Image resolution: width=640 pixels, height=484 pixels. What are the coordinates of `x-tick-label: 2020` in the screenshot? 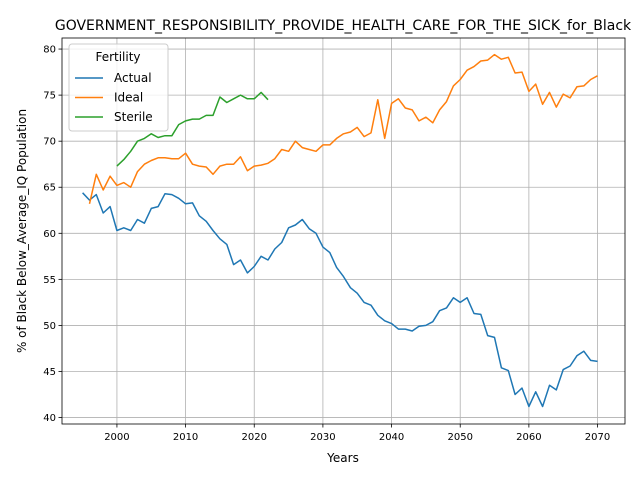 It's located at (254, 437).